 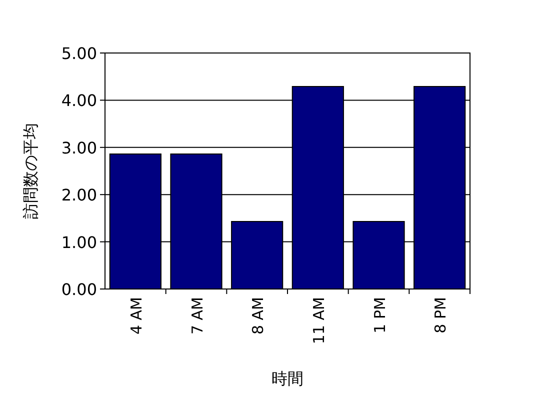 I want to click on x-tick-label: 4 AM, so click(x=136, y=316).